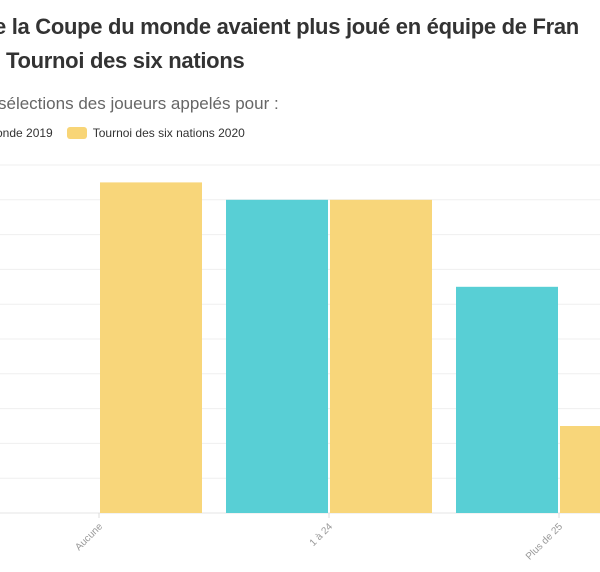 The image size is (600, 572). I want to click on legend: onde 2019 Tournoi des six nations 2020, so click(129, 133).